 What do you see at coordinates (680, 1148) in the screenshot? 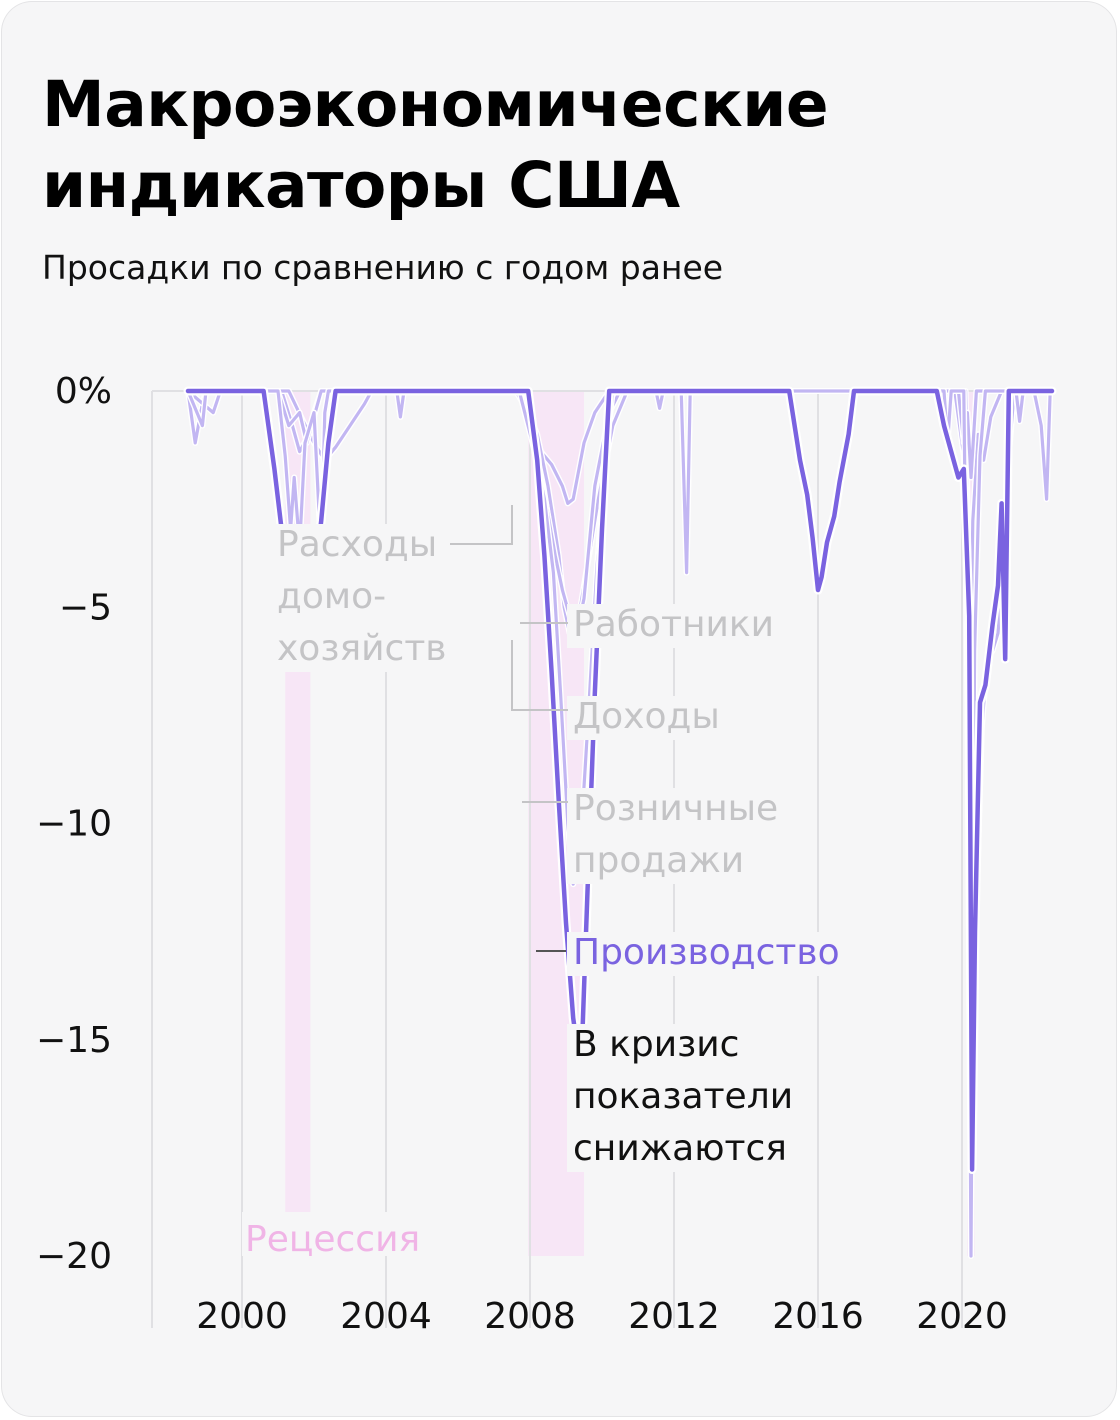
I see `crisis-annotation-label-line-3: снижаются` at bounding box center [680, 1148].